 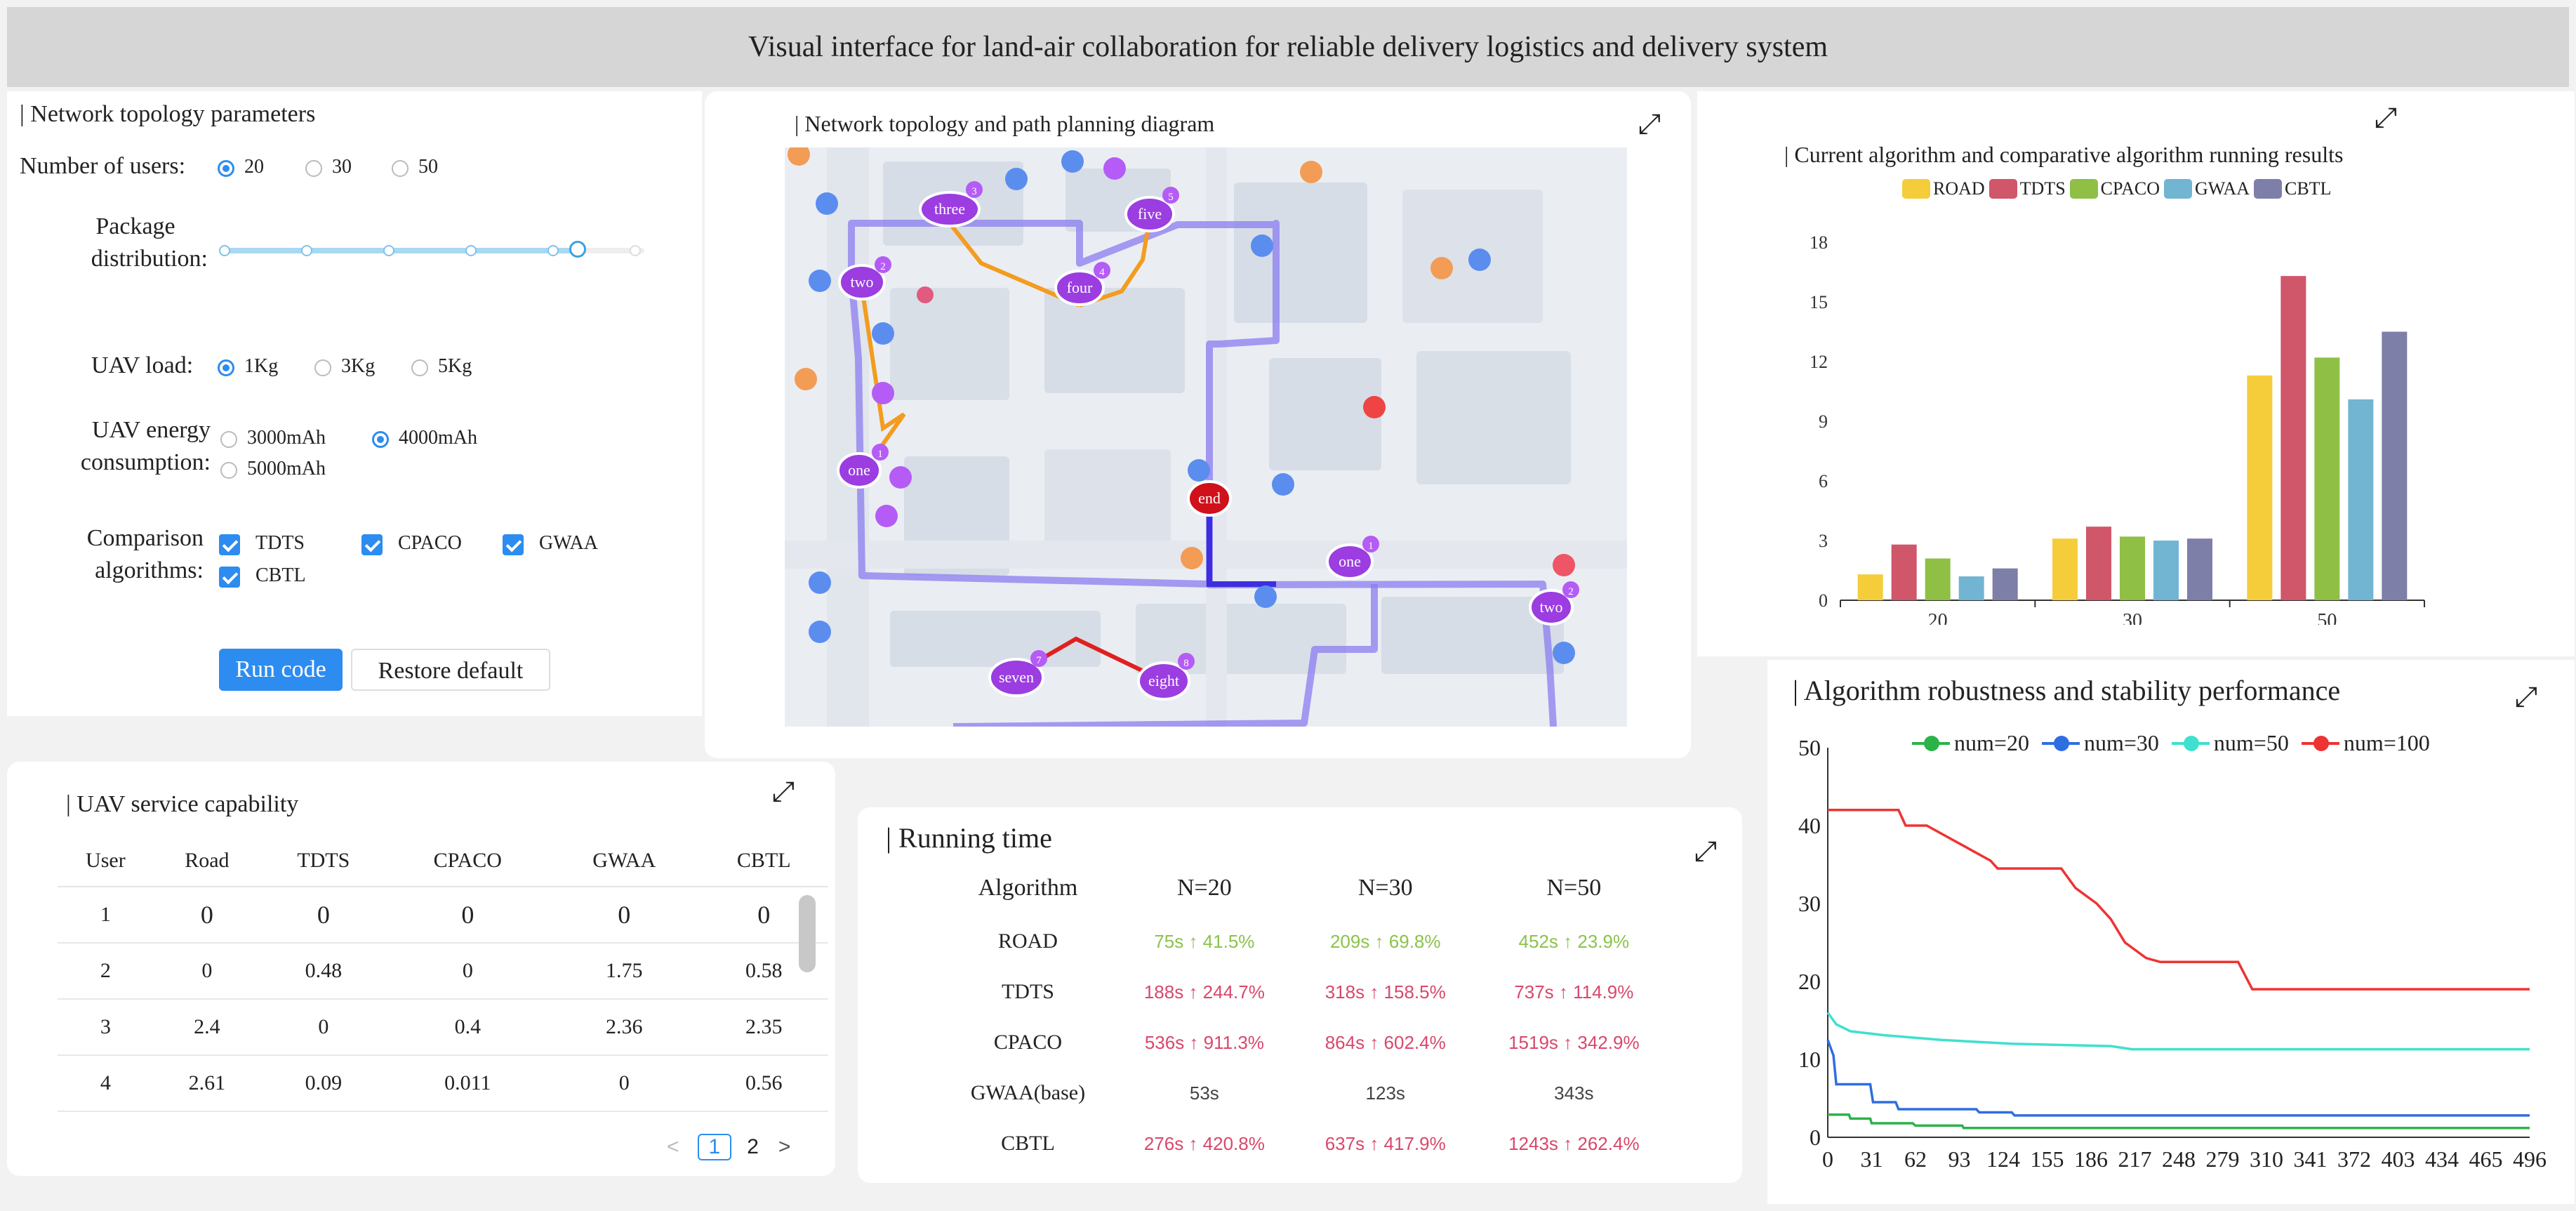 What do you see at coordinates (951, 204) in the screenshot?
I see `map-node-three: three 3` at bounding box center [951, 204].